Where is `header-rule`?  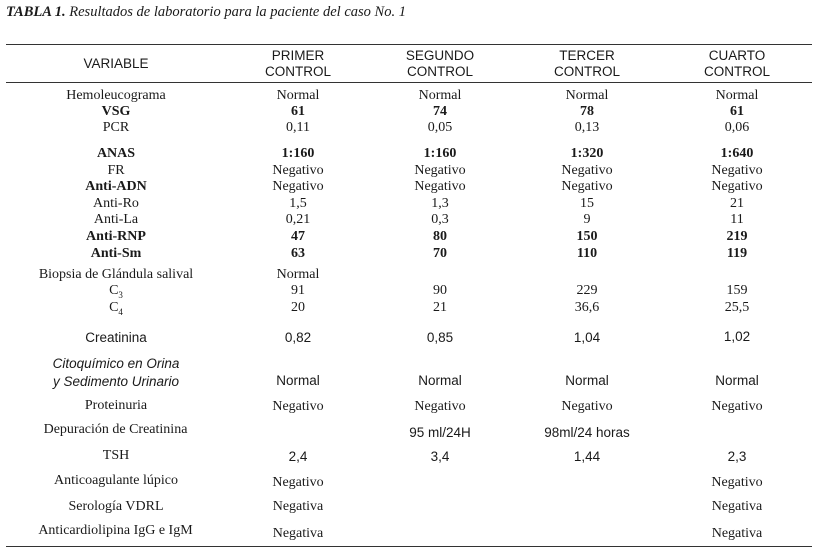
header-rule is located at coordinates (409, 82).